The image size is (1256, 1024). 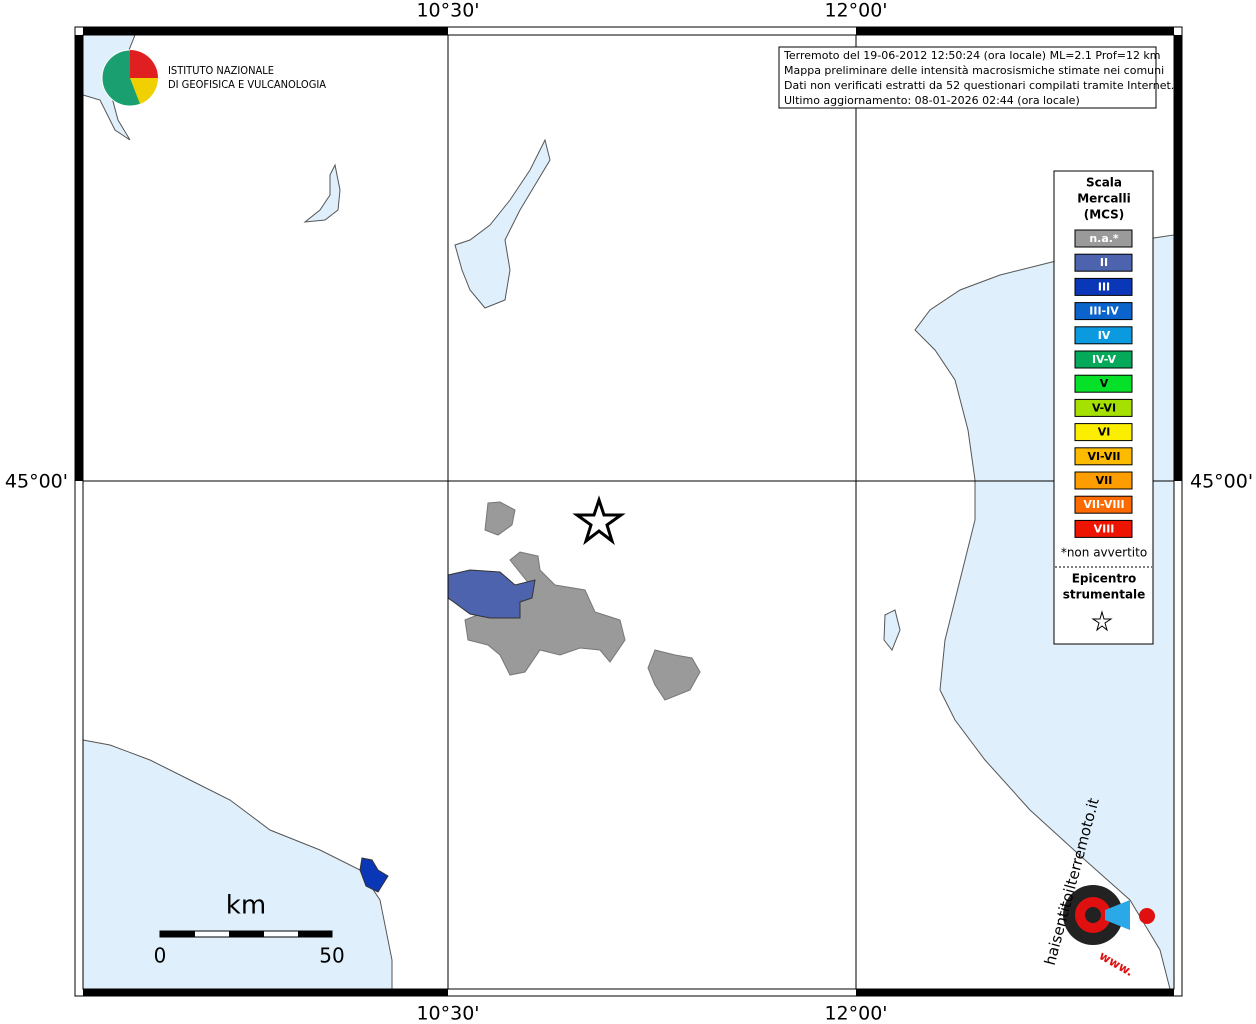 I want to click on legend-label: II, so click(x=1104, y=262).